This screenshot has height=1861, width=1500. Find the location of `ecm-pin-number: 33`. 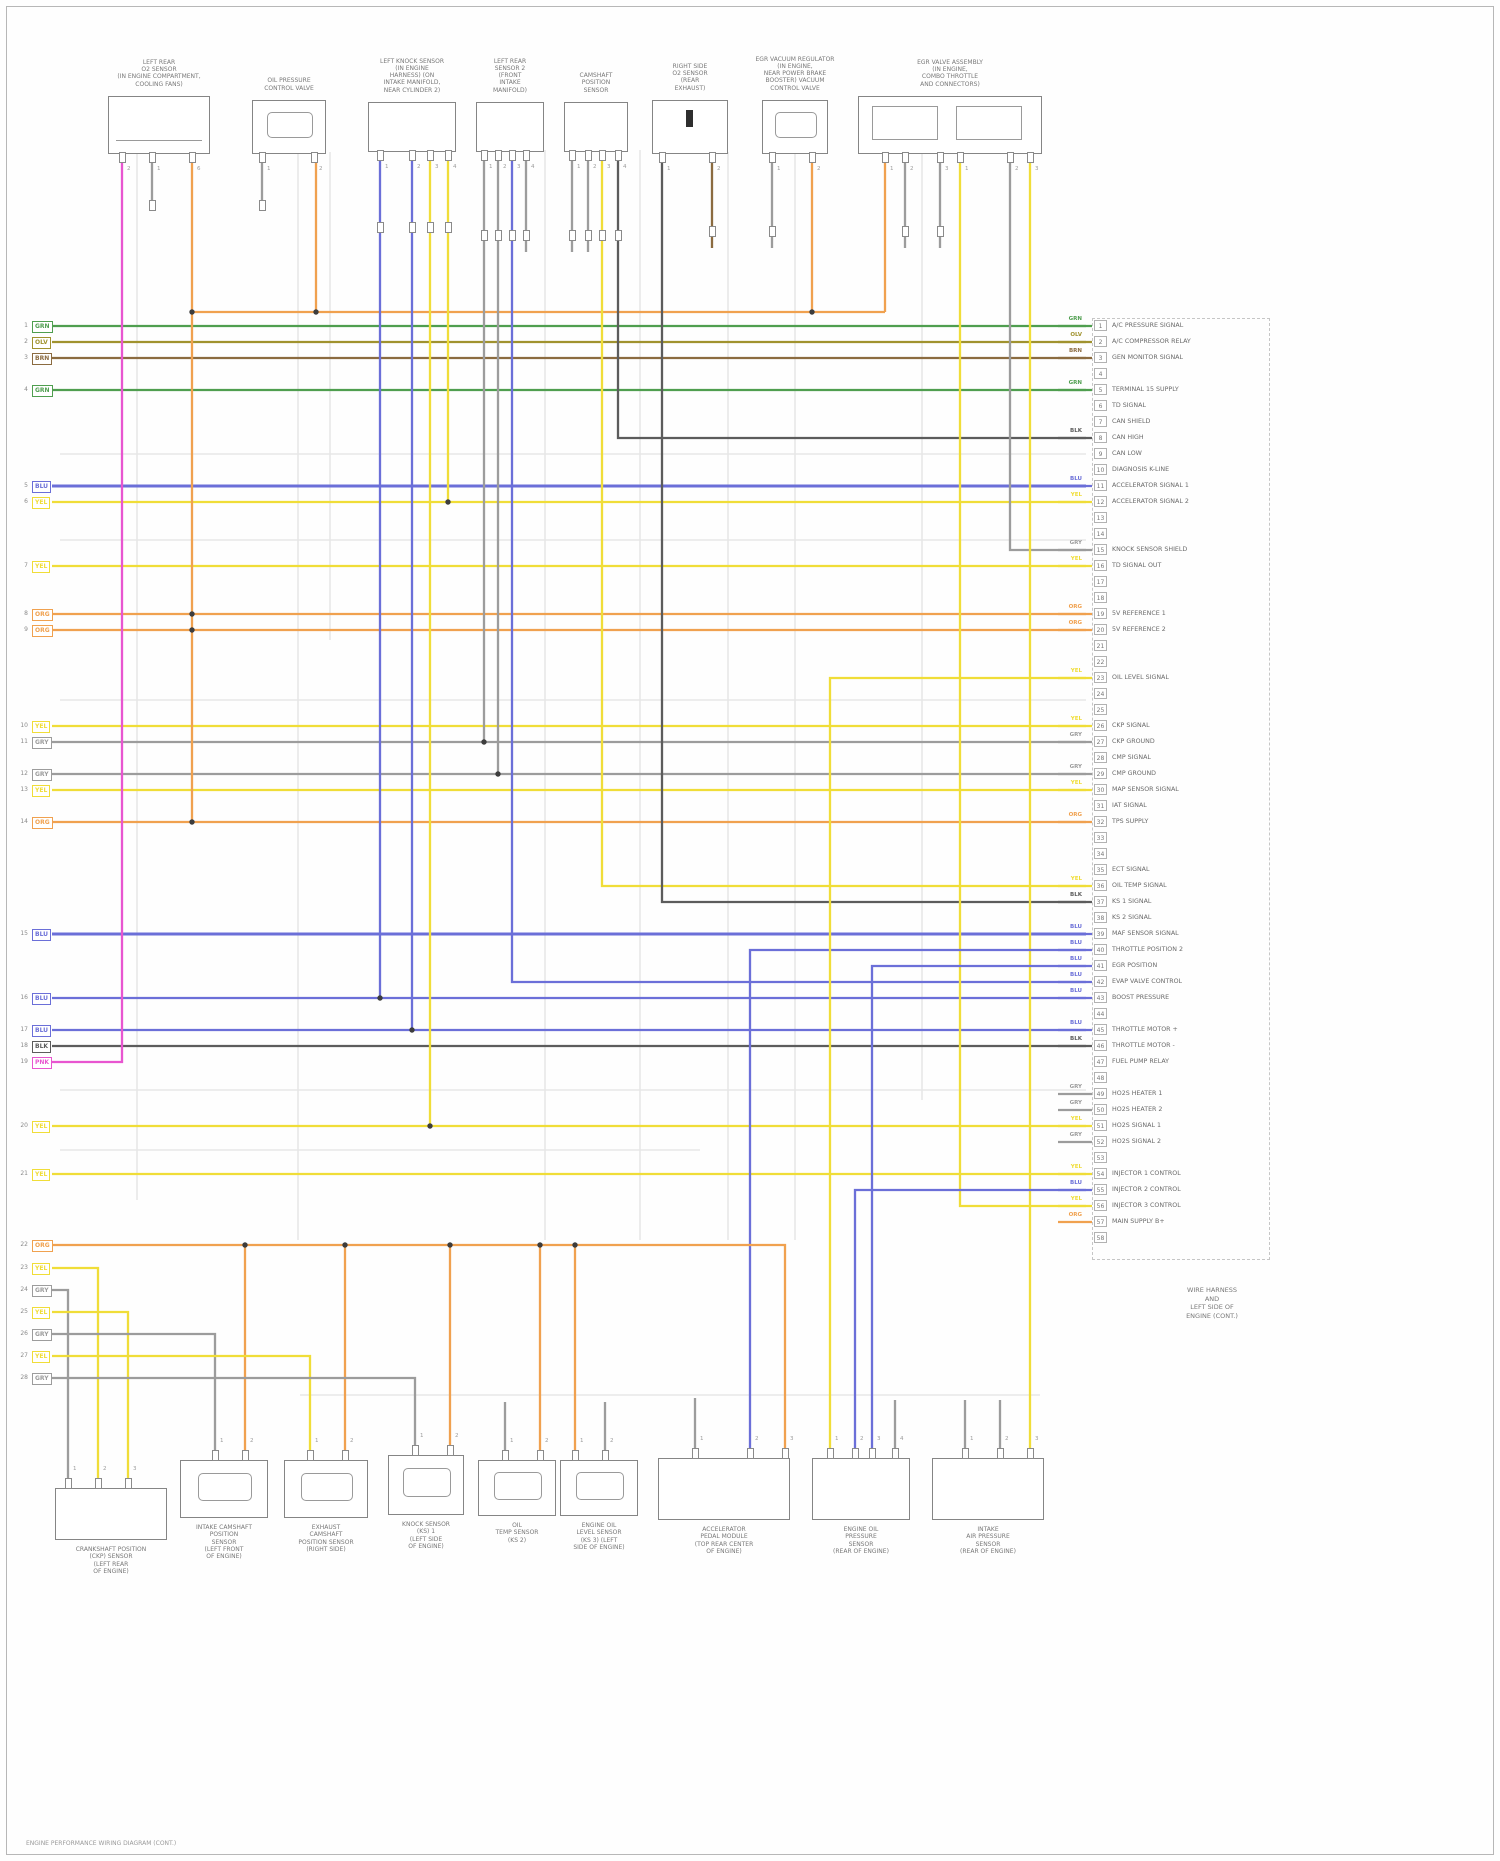

ecm-pin-number: 33 is located at coordinates (1100, 837).